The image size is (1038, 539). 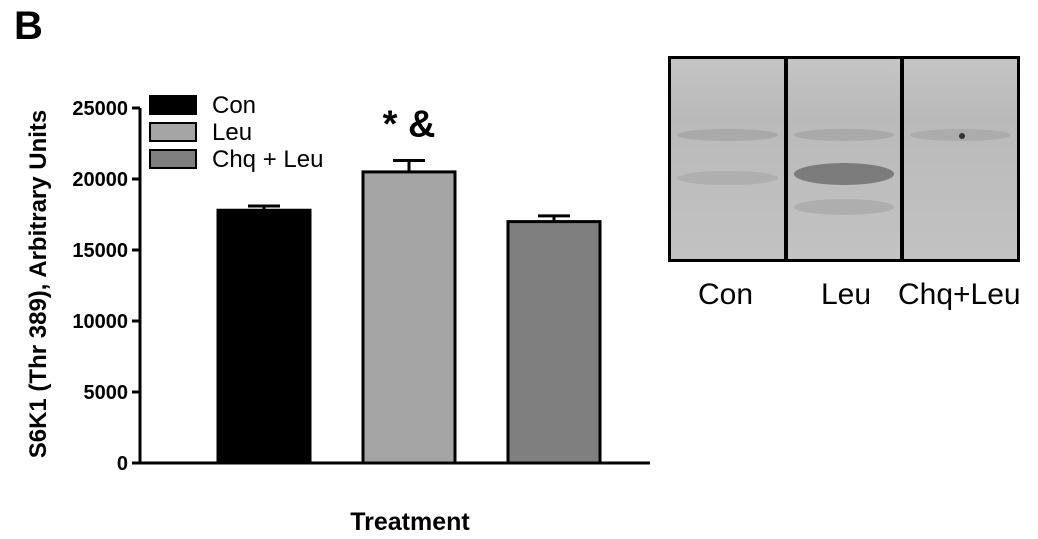 I want to click on significance-annotation: * &, so click(x=409, y=125).